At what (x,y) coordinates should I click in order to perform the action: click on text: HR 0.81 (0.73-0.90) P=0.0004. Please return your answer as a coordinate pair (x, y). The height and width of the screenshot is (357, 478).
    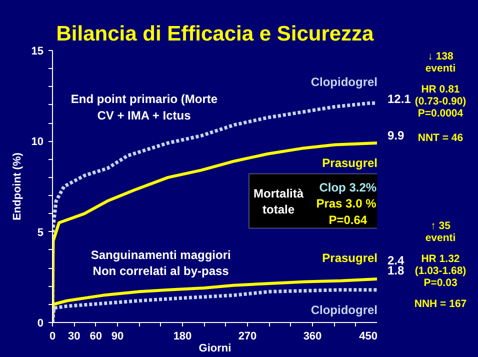
    Looking at the image, I should click on (440, 102).